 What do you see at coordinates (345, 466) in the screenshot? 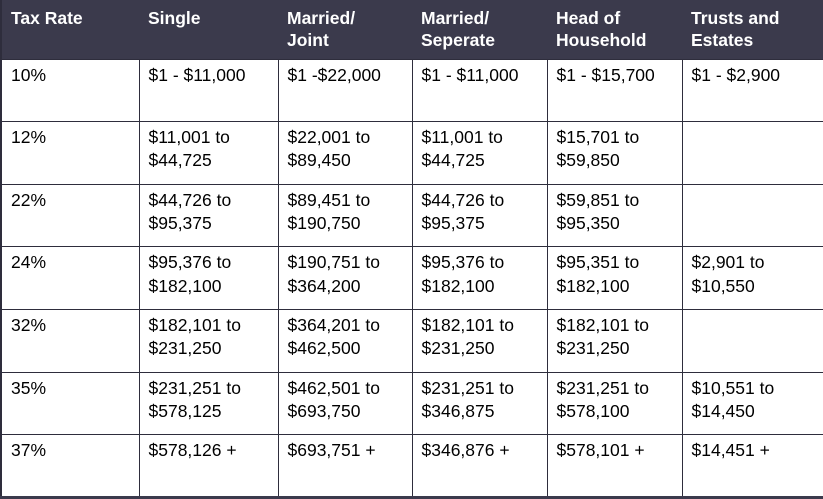
I see `bracket-cell: $693,751 +` at bounding box center [345, 466].